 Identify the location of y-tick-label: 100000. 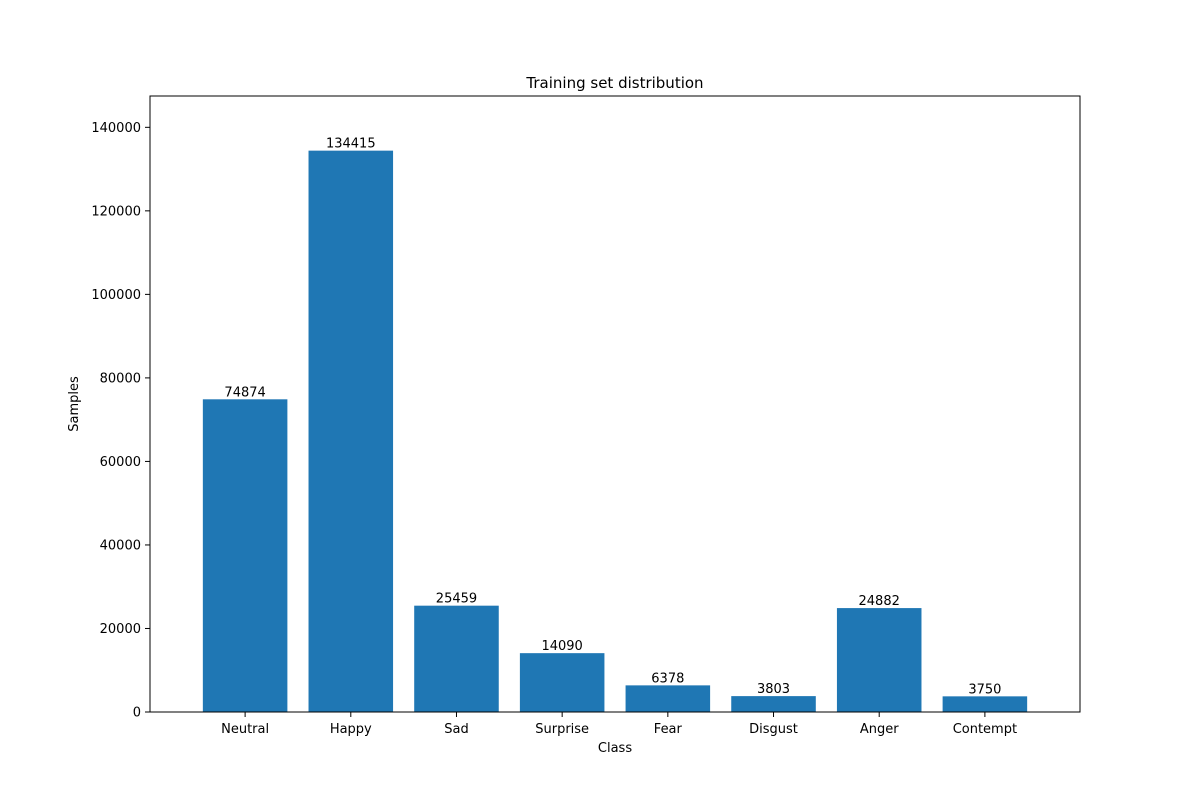
(116, 295).